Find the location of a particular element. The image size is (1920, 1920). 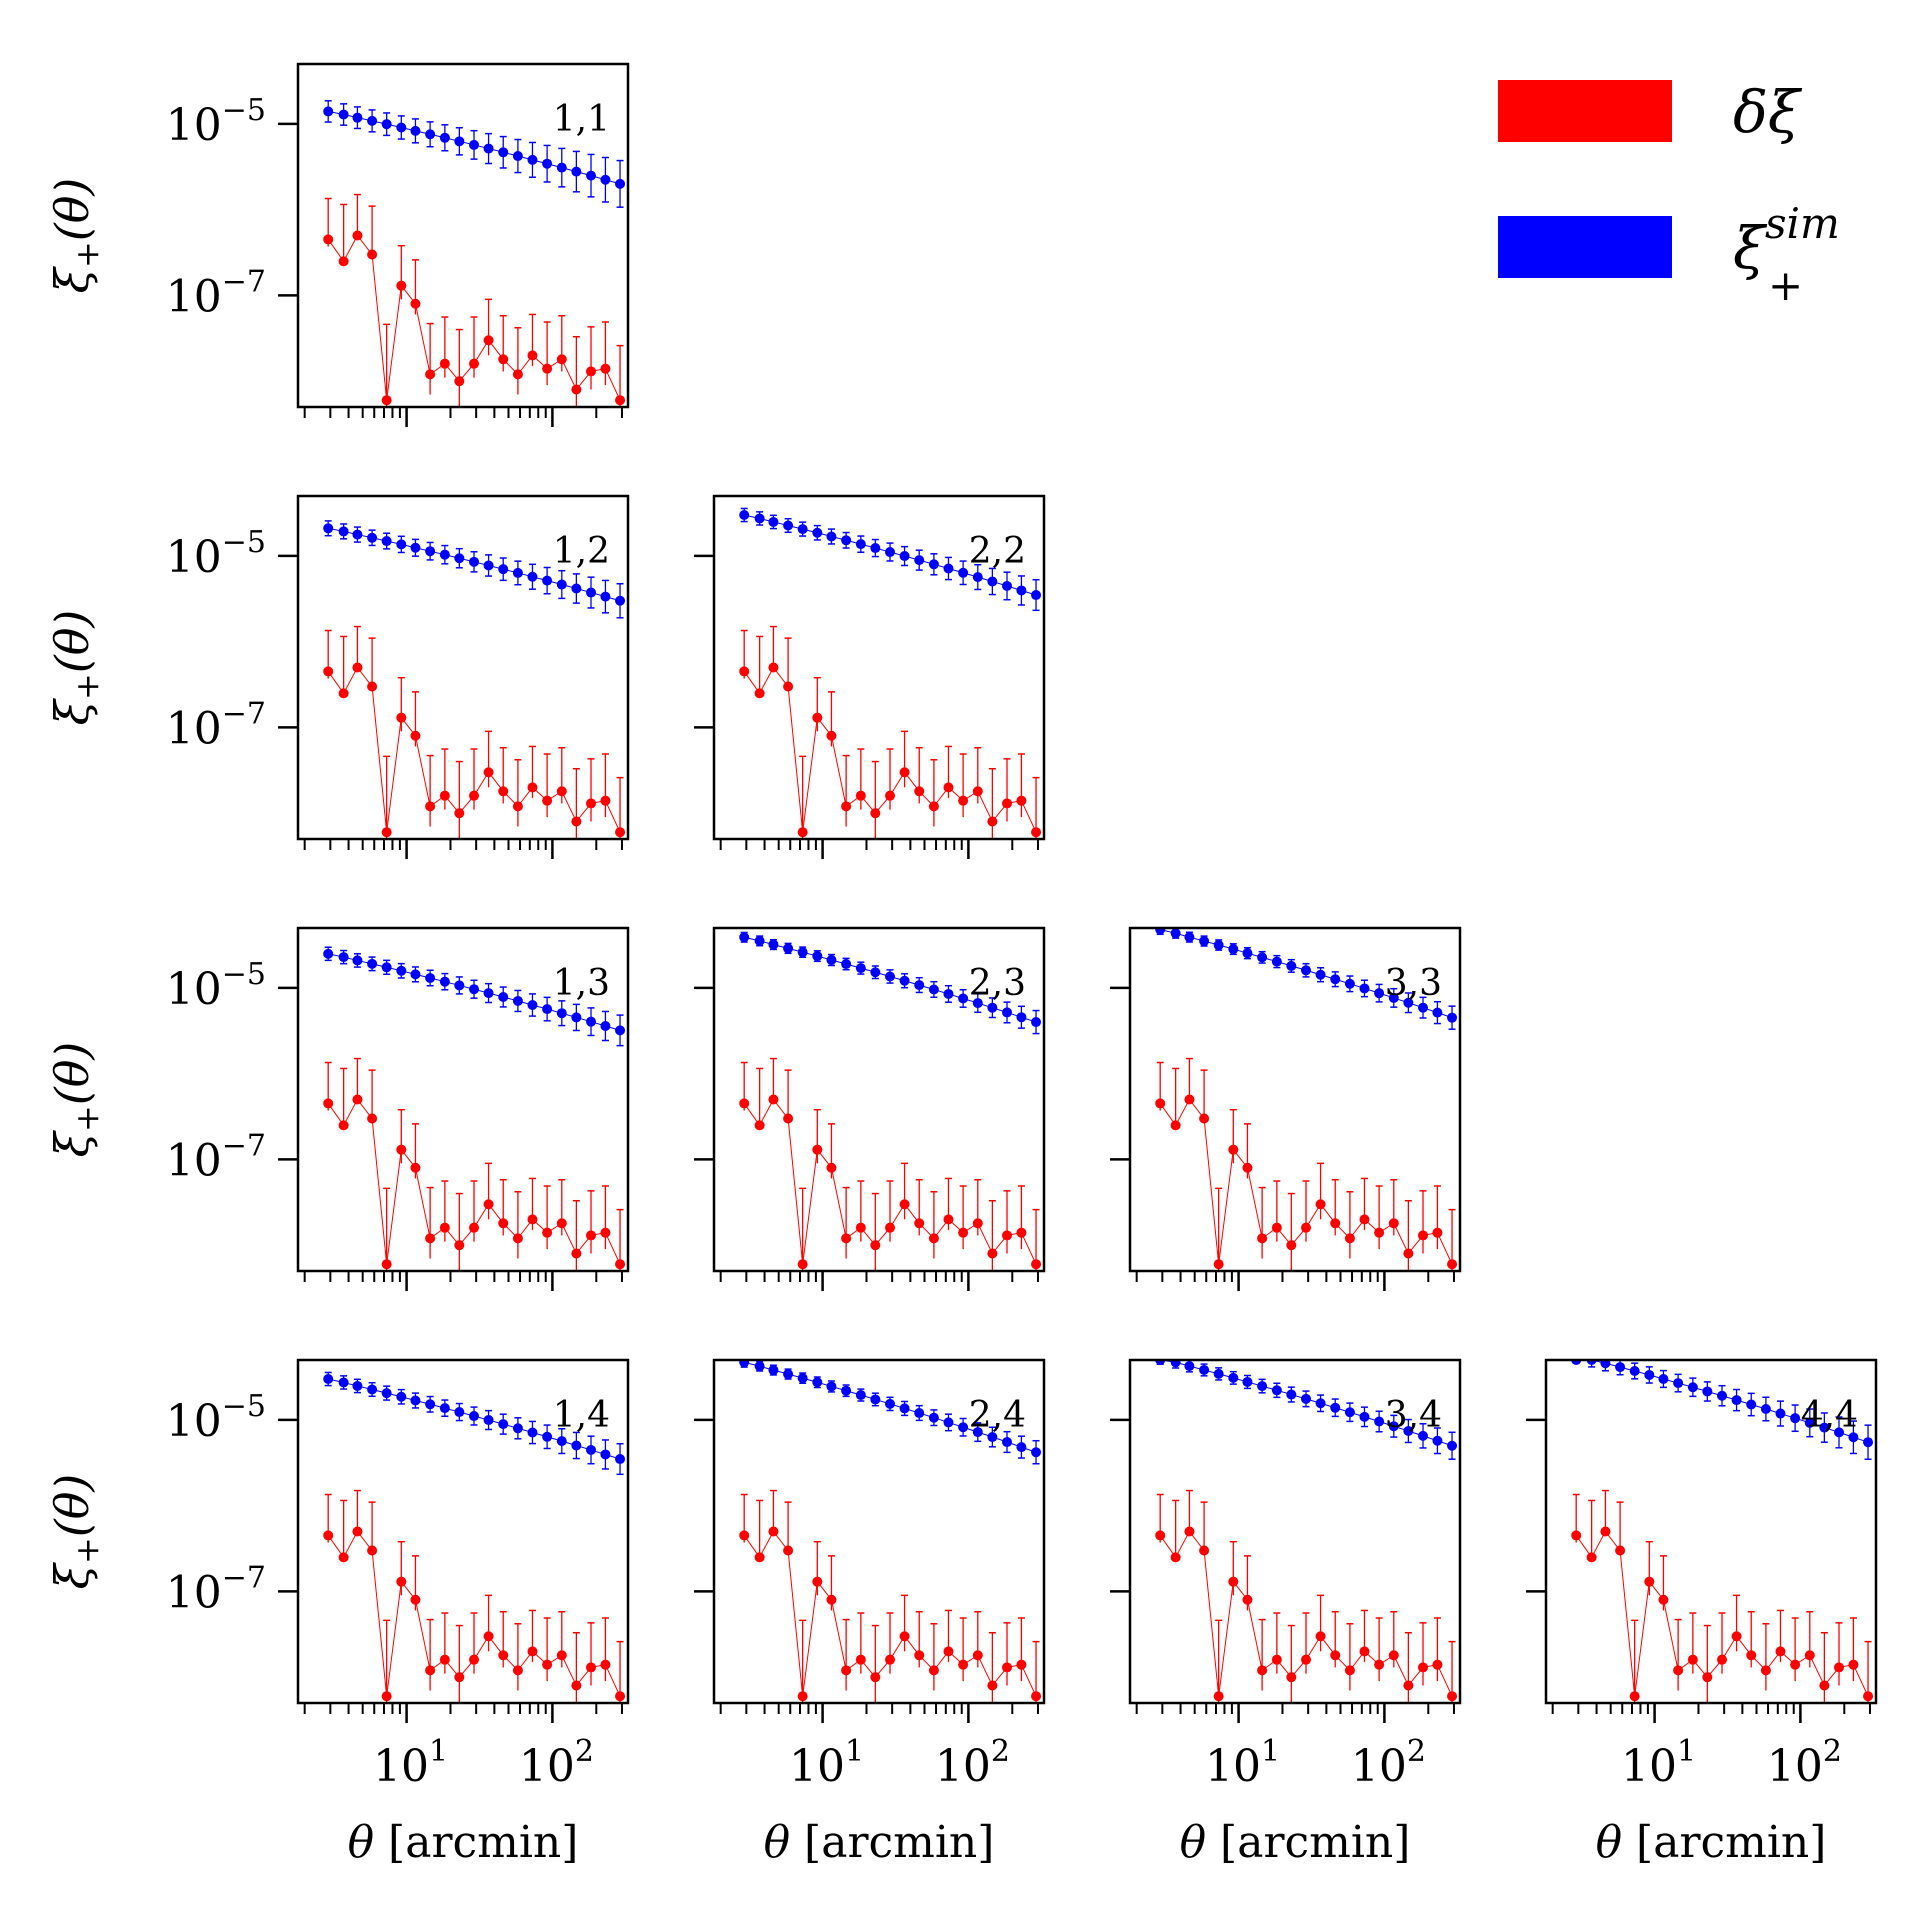

legend-swatch is located at coordinates (1585, 247).